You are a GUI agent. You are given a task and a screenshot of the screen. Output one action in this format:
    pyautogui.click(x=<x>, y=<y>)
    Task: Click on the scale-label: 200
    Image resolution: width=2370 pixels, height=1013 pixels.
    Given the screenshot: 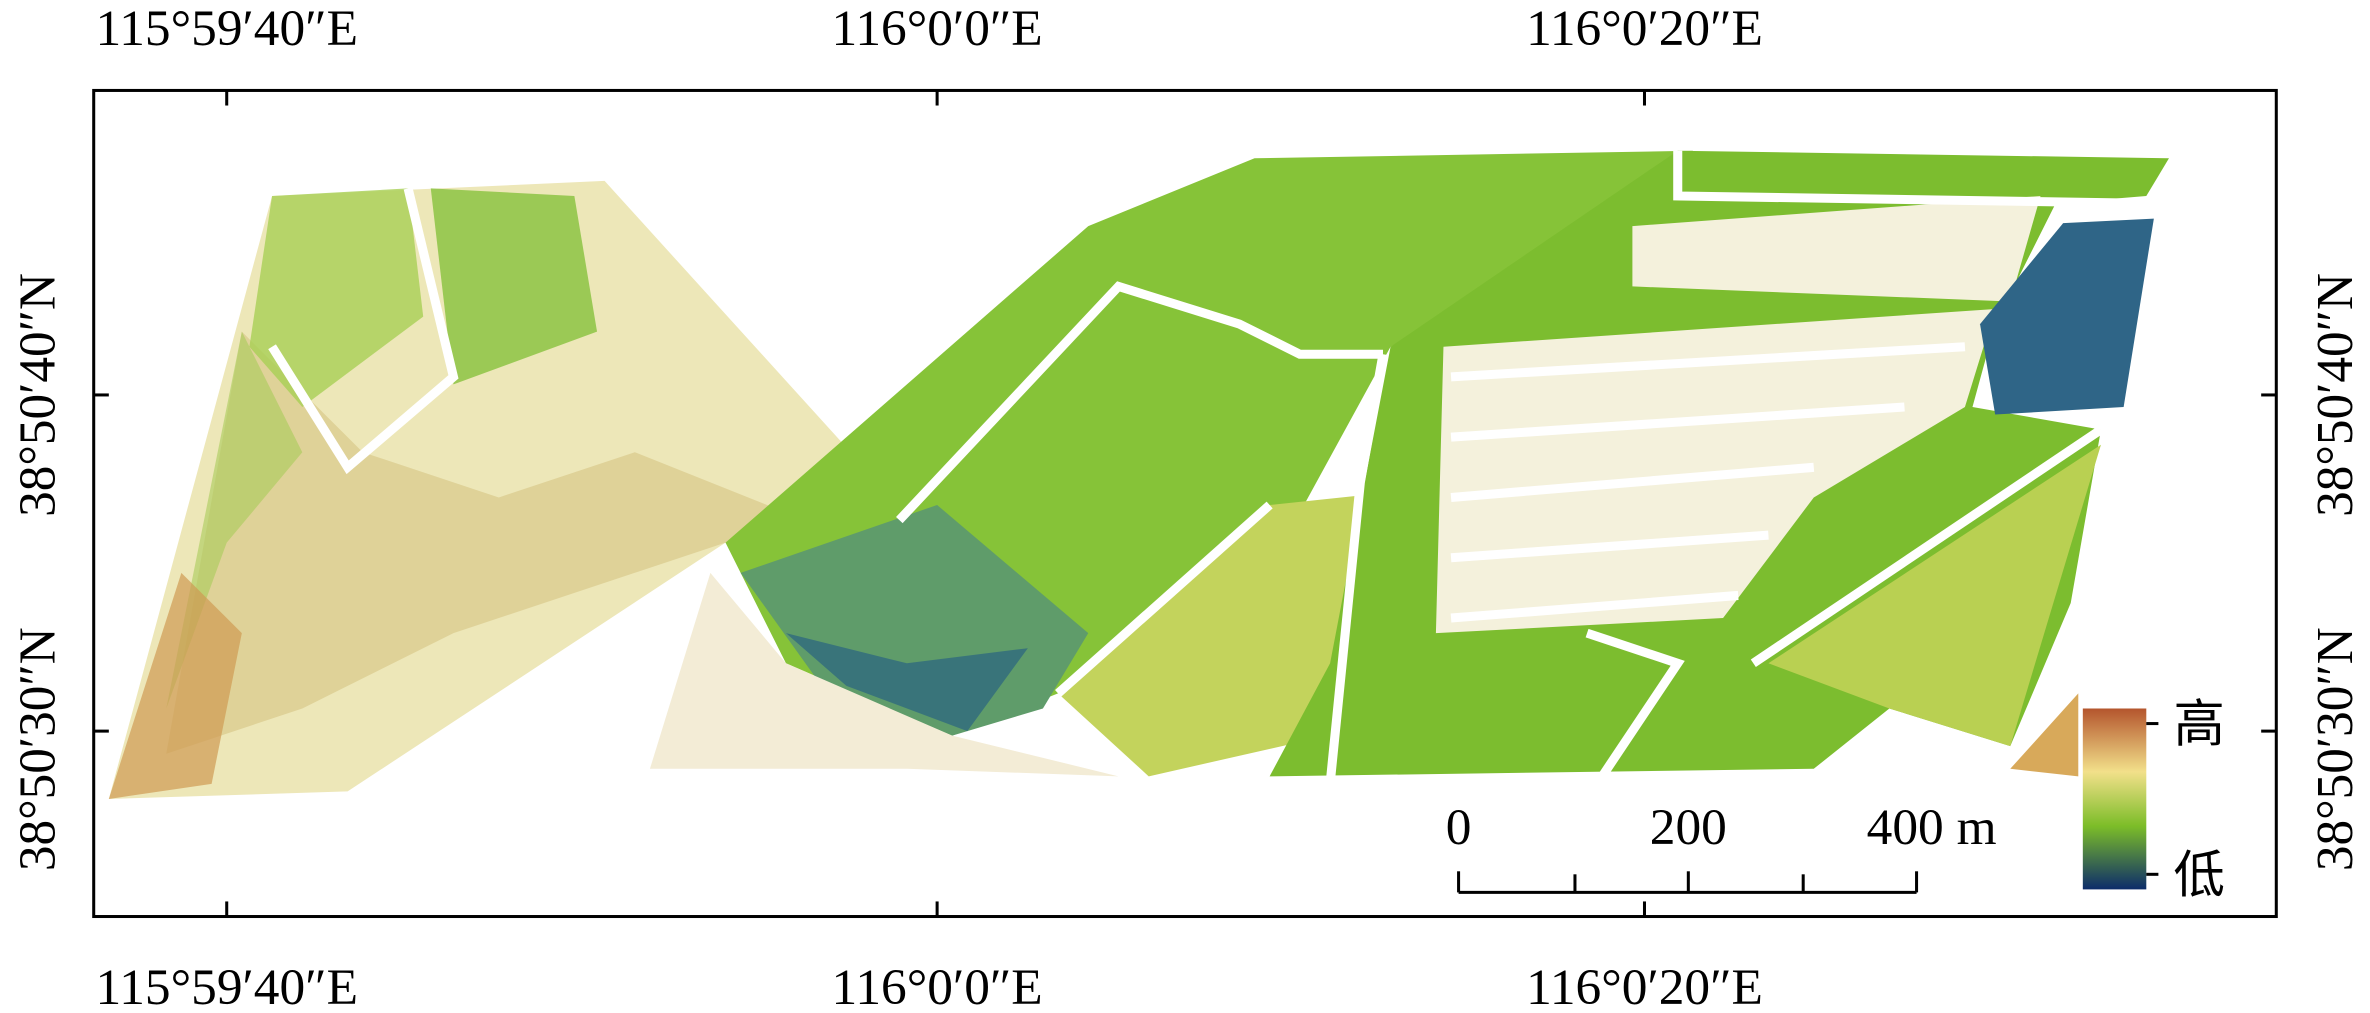 What is the action you would take?
    pyautogui.click(x=1688, y=827)
    